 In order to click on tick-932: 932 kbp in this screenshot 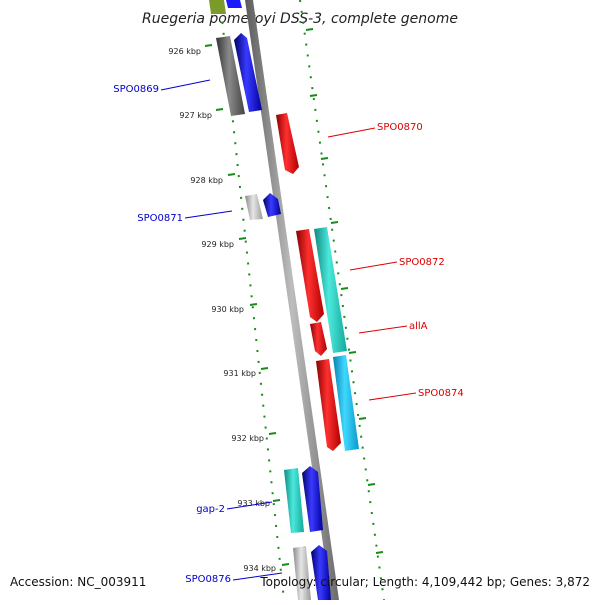, I will do `click(254, 437)`.